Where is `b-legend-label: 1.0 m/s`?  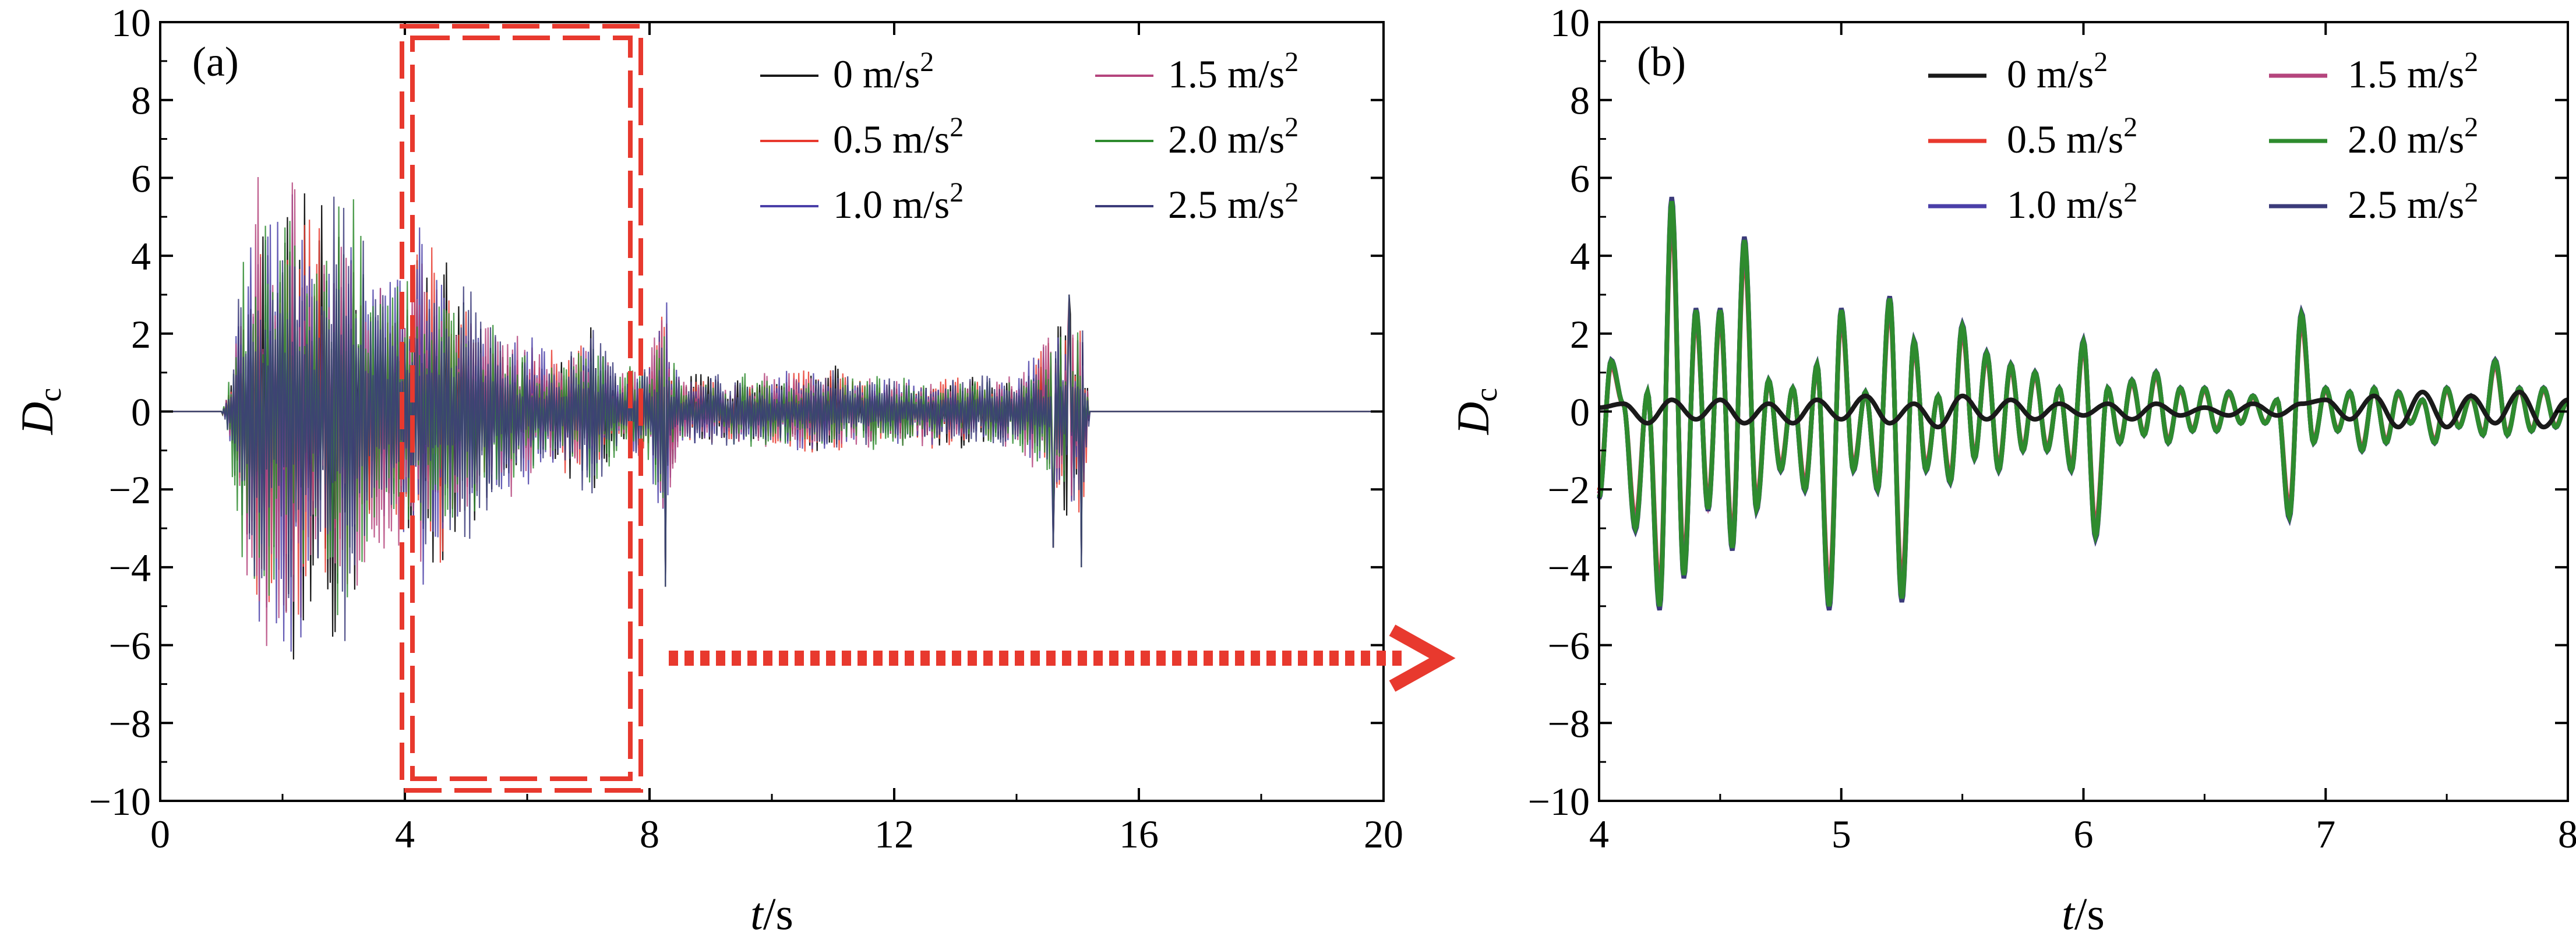
b-legend-label: 1.0 m/s is located at coordinates (2065, 204).